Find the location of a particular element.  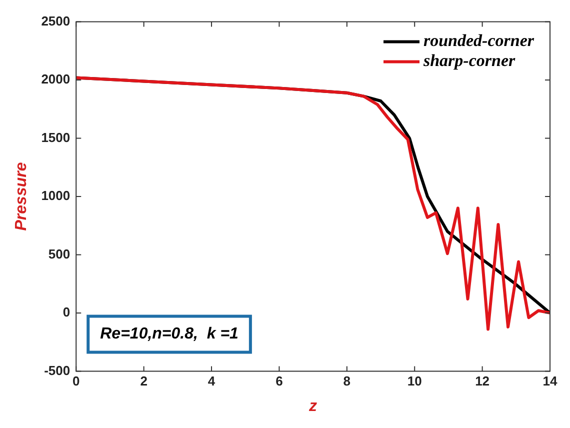

x-tick-label: 12 is located at coordinates (482, 381).